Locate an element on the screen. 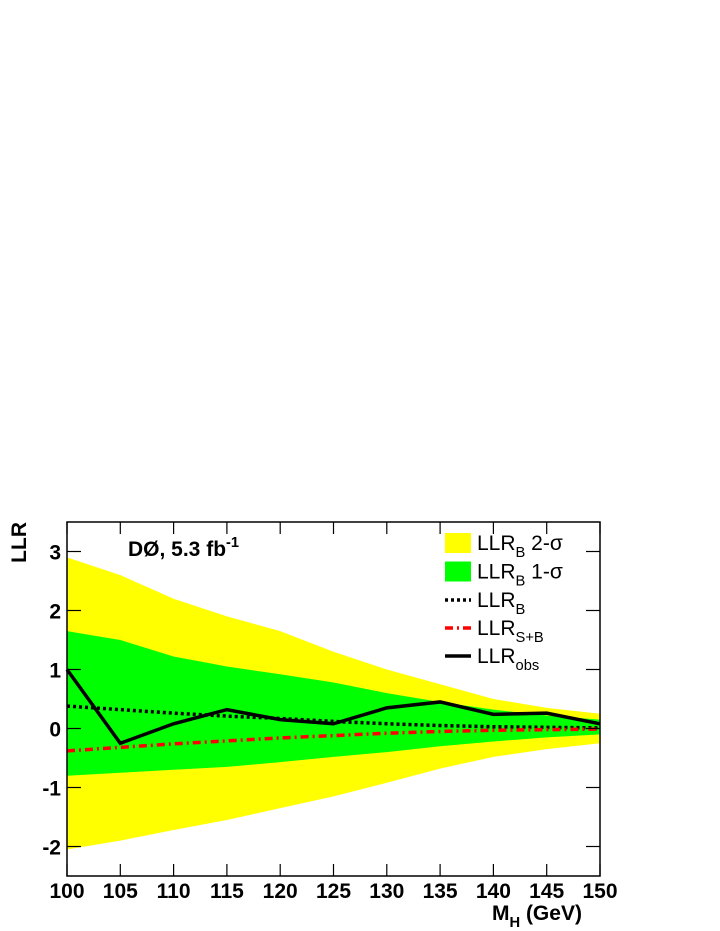 This screenshot has width=720, height=931. y-tick-label: 0 is located at coordinates (55, 730).